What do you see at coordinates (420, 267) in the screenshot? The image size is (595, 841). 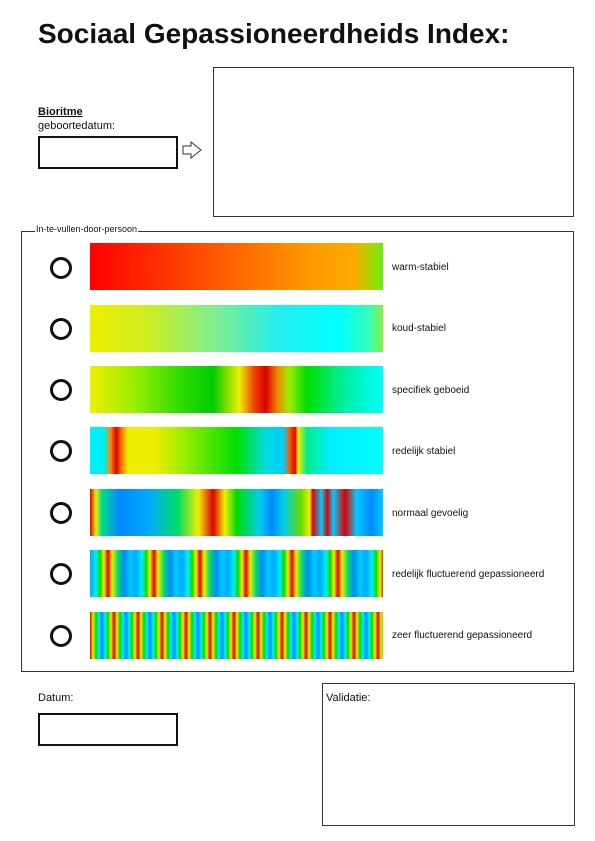 I see `option-label: warm-stabiel` at bounding box center [420, 267].